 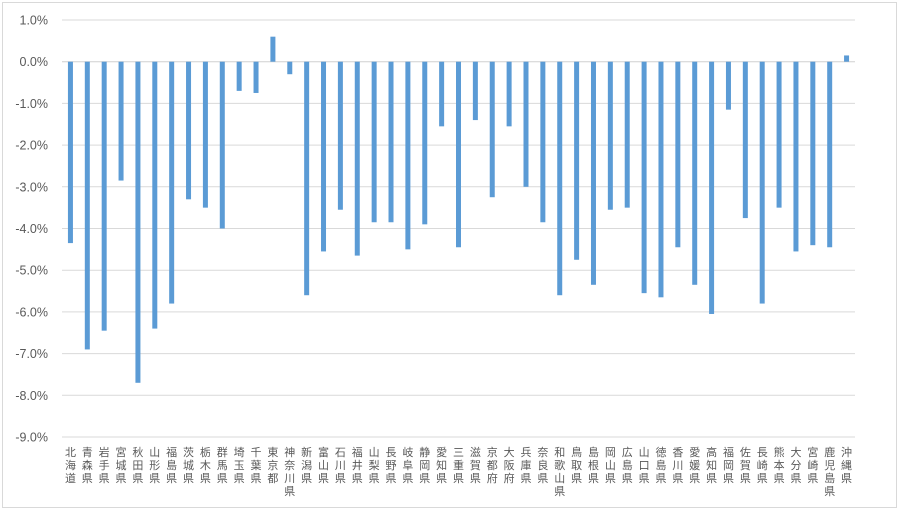 What do you see at coordinates (847, 58) in the screenshot?
I see `bar-沖縄県` at bounding box center [847, 58].